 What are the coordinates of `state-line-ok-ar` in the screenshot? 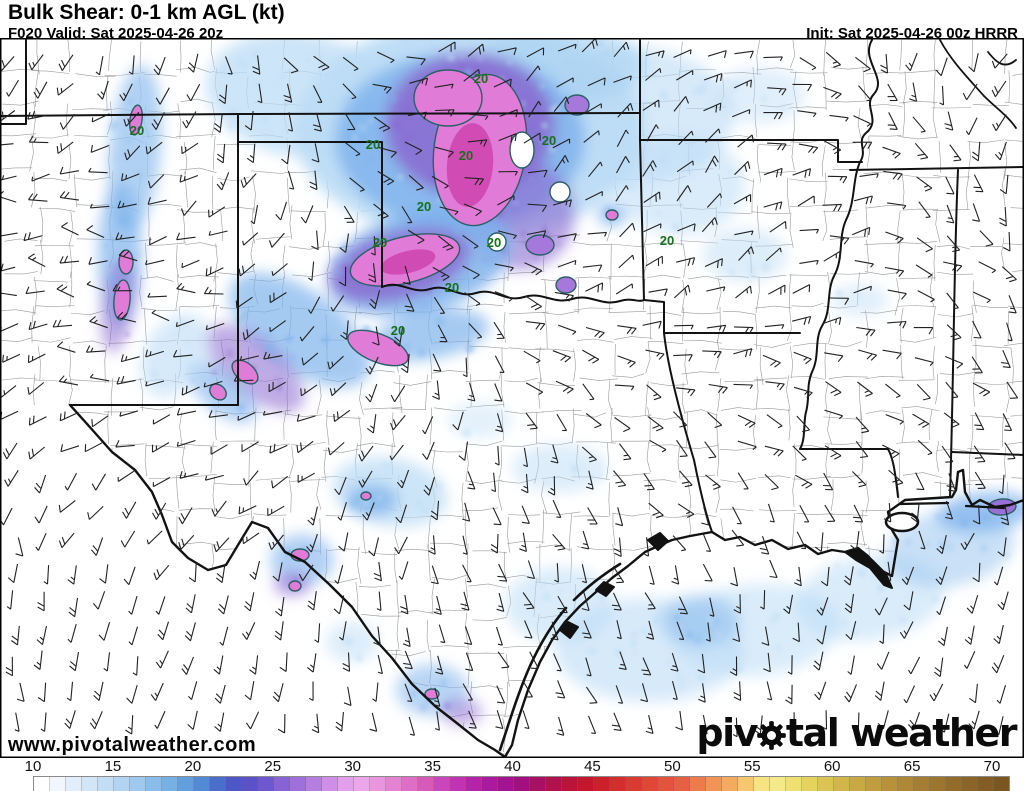 It's located at (642, 220).